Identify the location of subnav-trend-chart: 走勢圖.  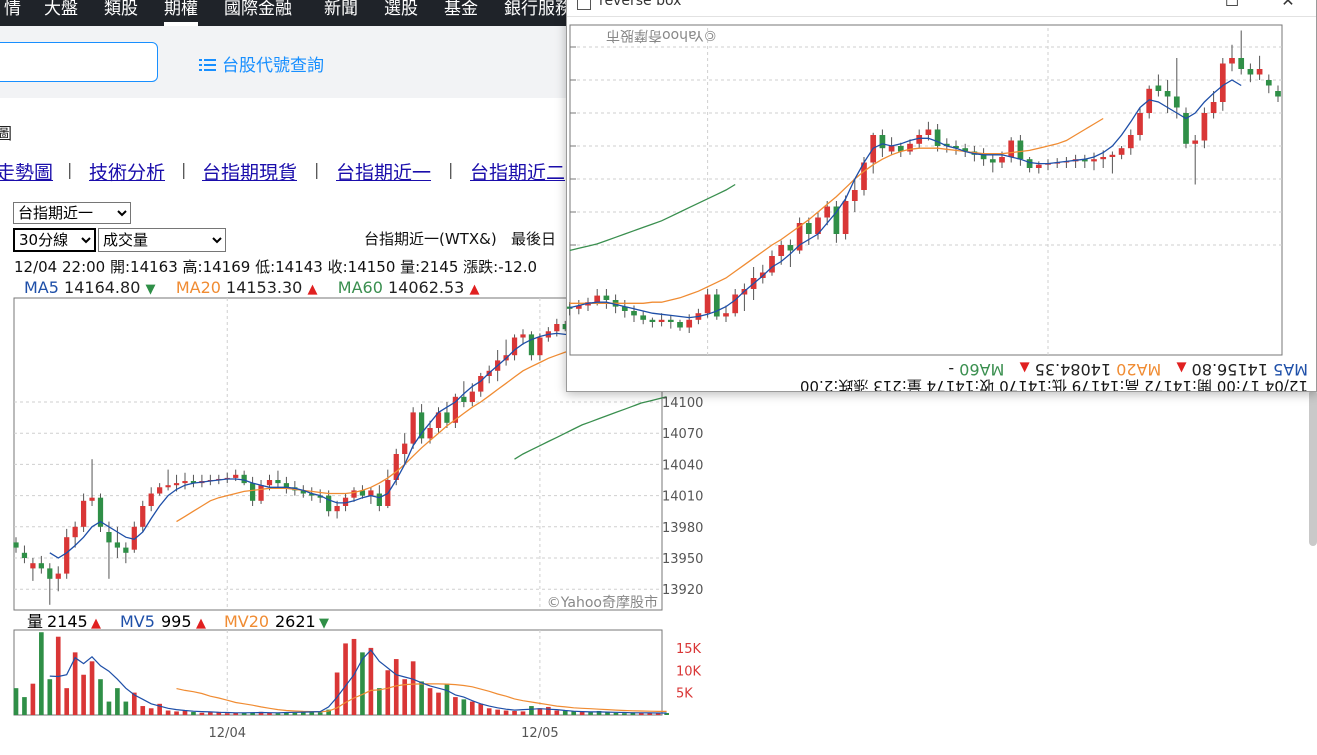
(27, 173).